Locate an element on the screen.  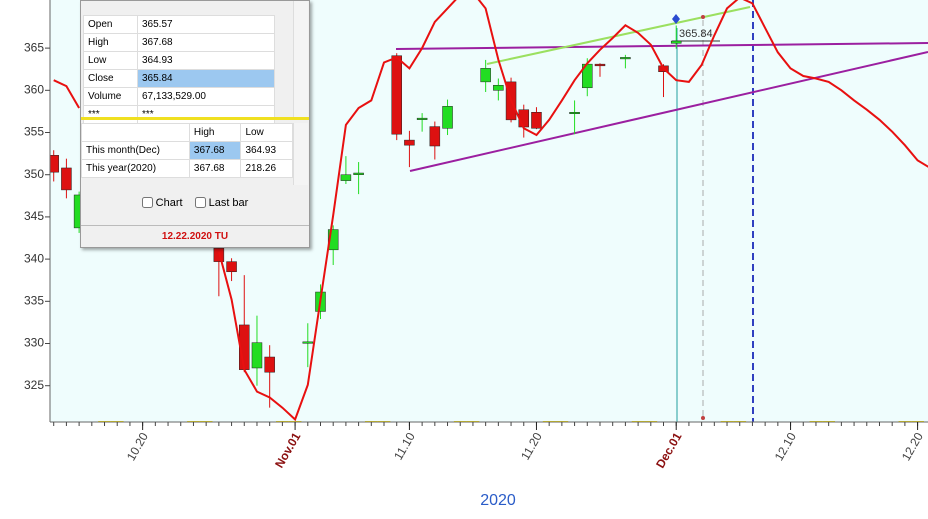
range-header-cell: High is located at coordinates (215, 132).